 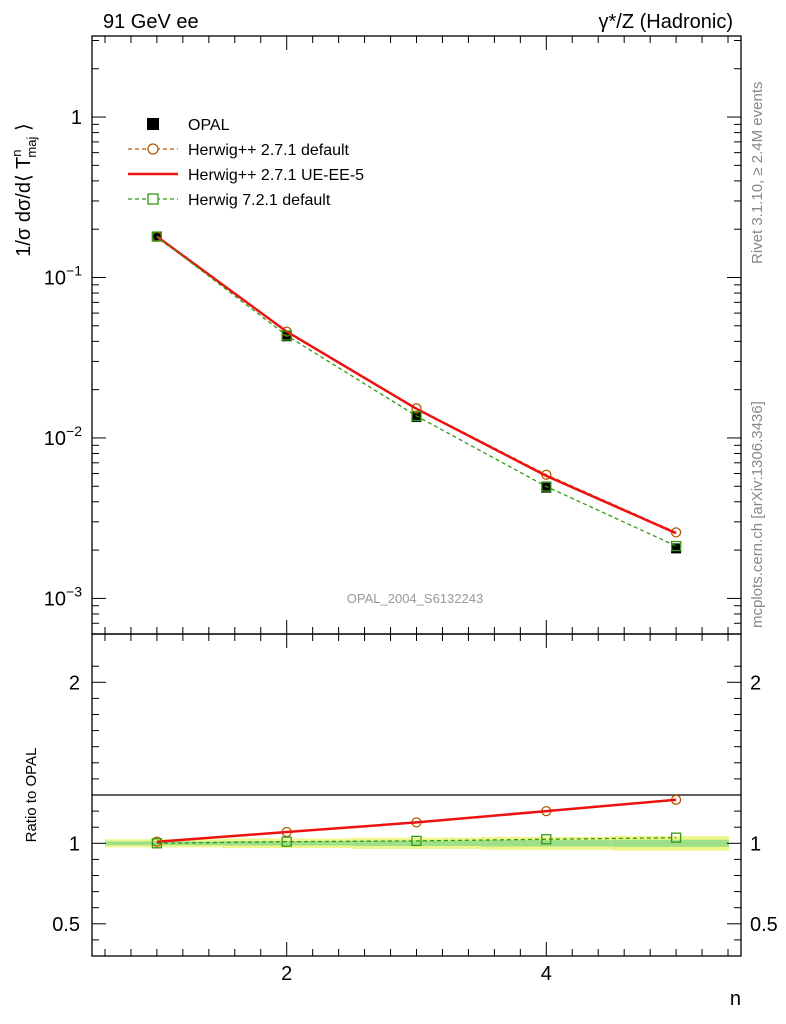 I want to click on analysis-watermark: OPAL_2004_S6132243, so click(x=415, y=598).